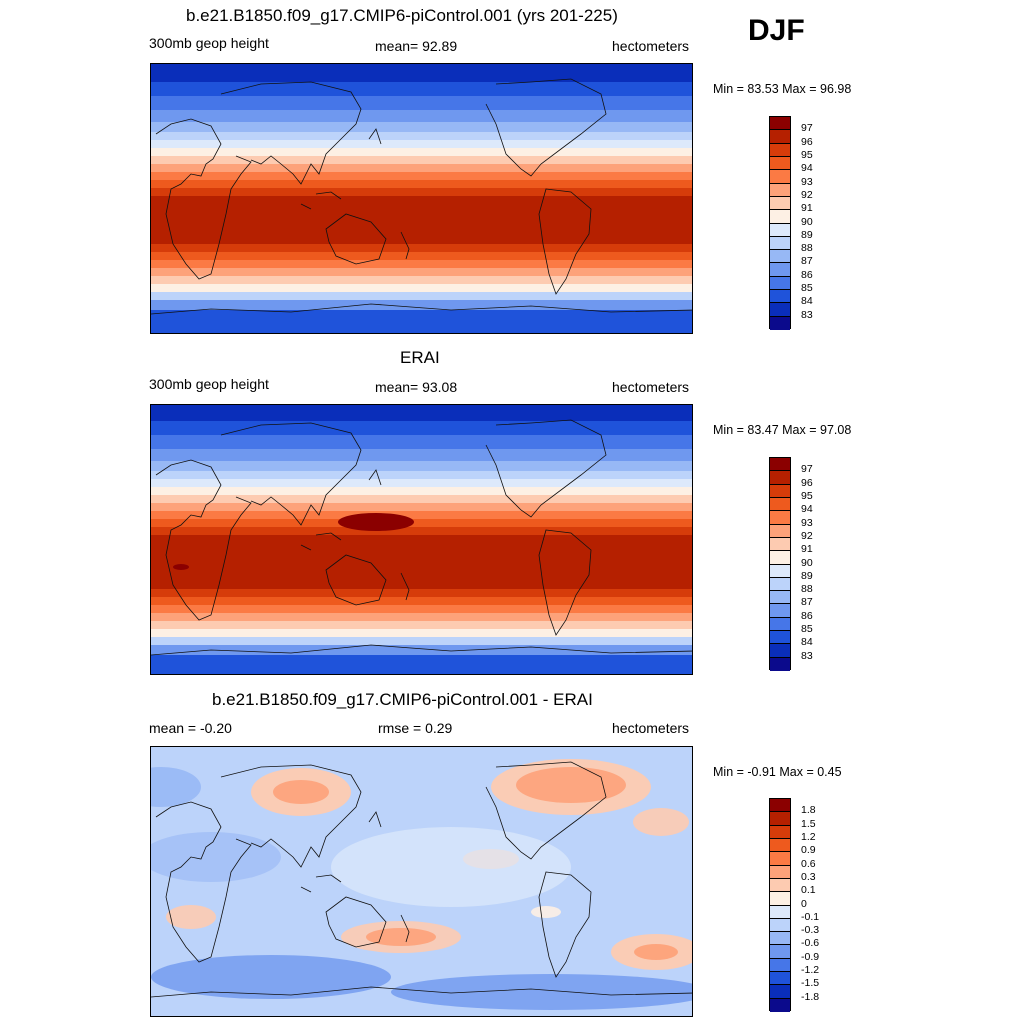  I want to click on panel-1-colorbar, so click(780, 223).